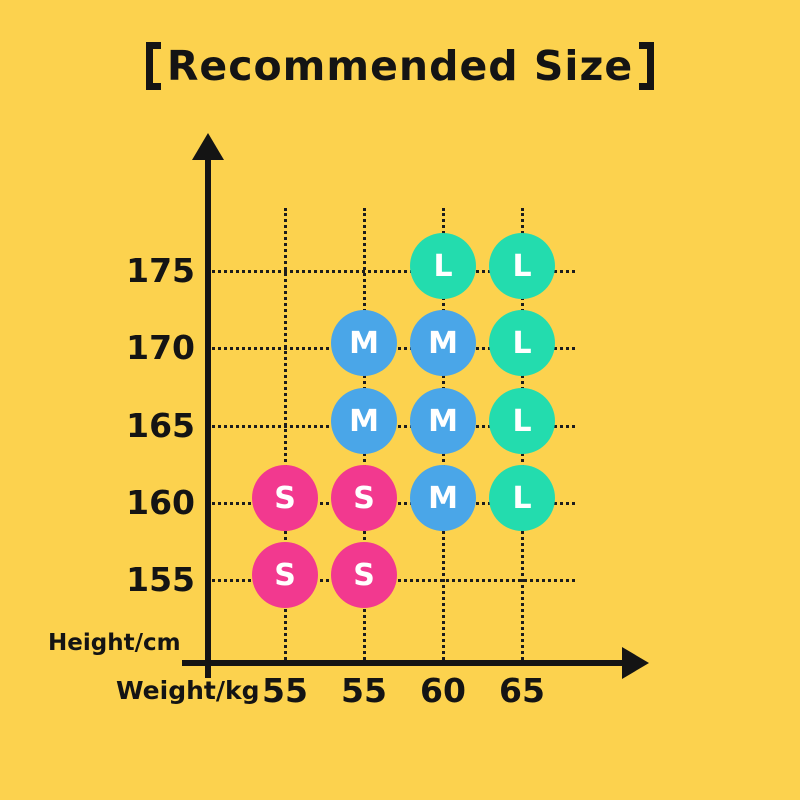 The image size is (800, 800). Describe the element at coordinates (160, 502) in the screenshot. I see `y-tick-label: 160` at that location.